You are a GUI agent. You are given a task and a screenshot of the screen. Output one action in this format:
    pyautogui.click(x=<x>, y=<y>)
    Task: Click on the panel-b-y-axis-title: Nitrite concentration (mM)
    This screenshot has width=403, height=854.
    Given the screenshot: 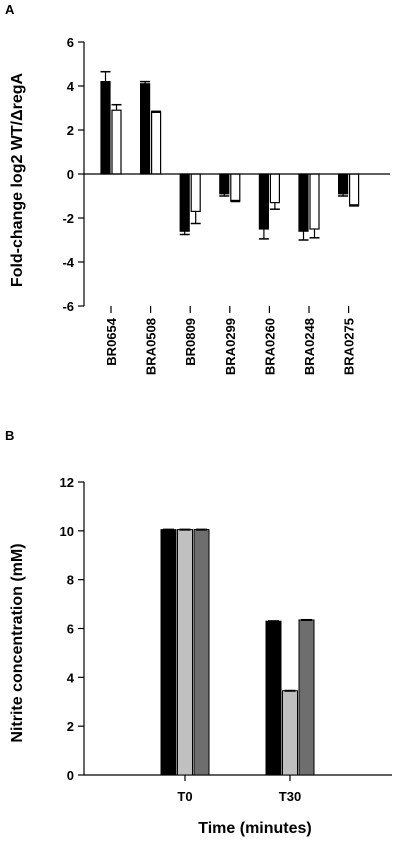 What is the action you would take?
    pyautogui.click(x=17, y=642)
    